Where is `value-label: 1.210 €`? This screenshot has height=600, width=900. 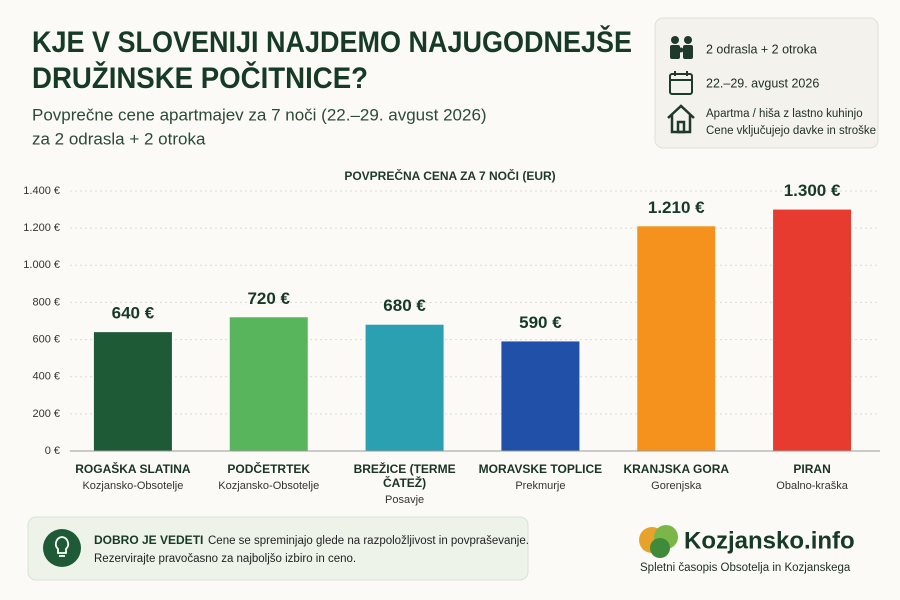 value-label: 1.210 € is located at coordinates (676, 207).